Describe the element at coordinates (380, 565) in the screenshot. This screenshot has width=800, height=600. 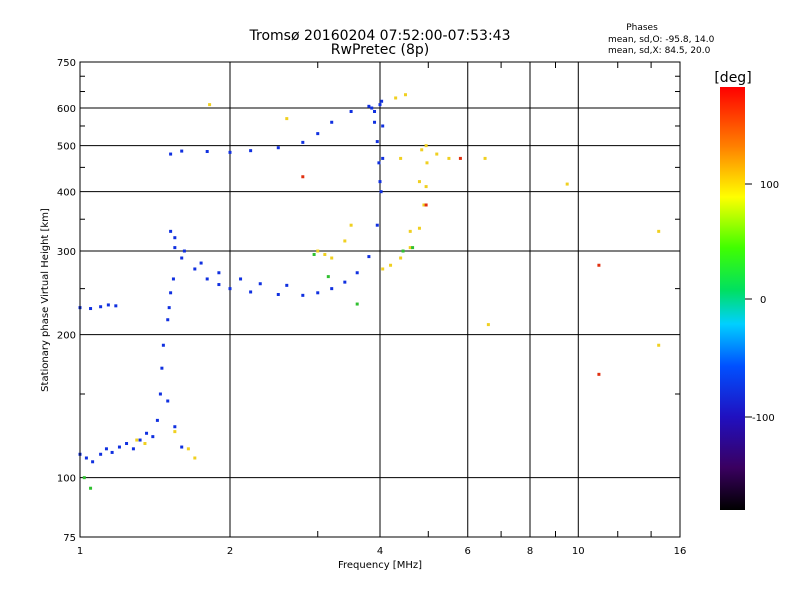
I see `x-axis-label: Frequency [MHz]` at that location.